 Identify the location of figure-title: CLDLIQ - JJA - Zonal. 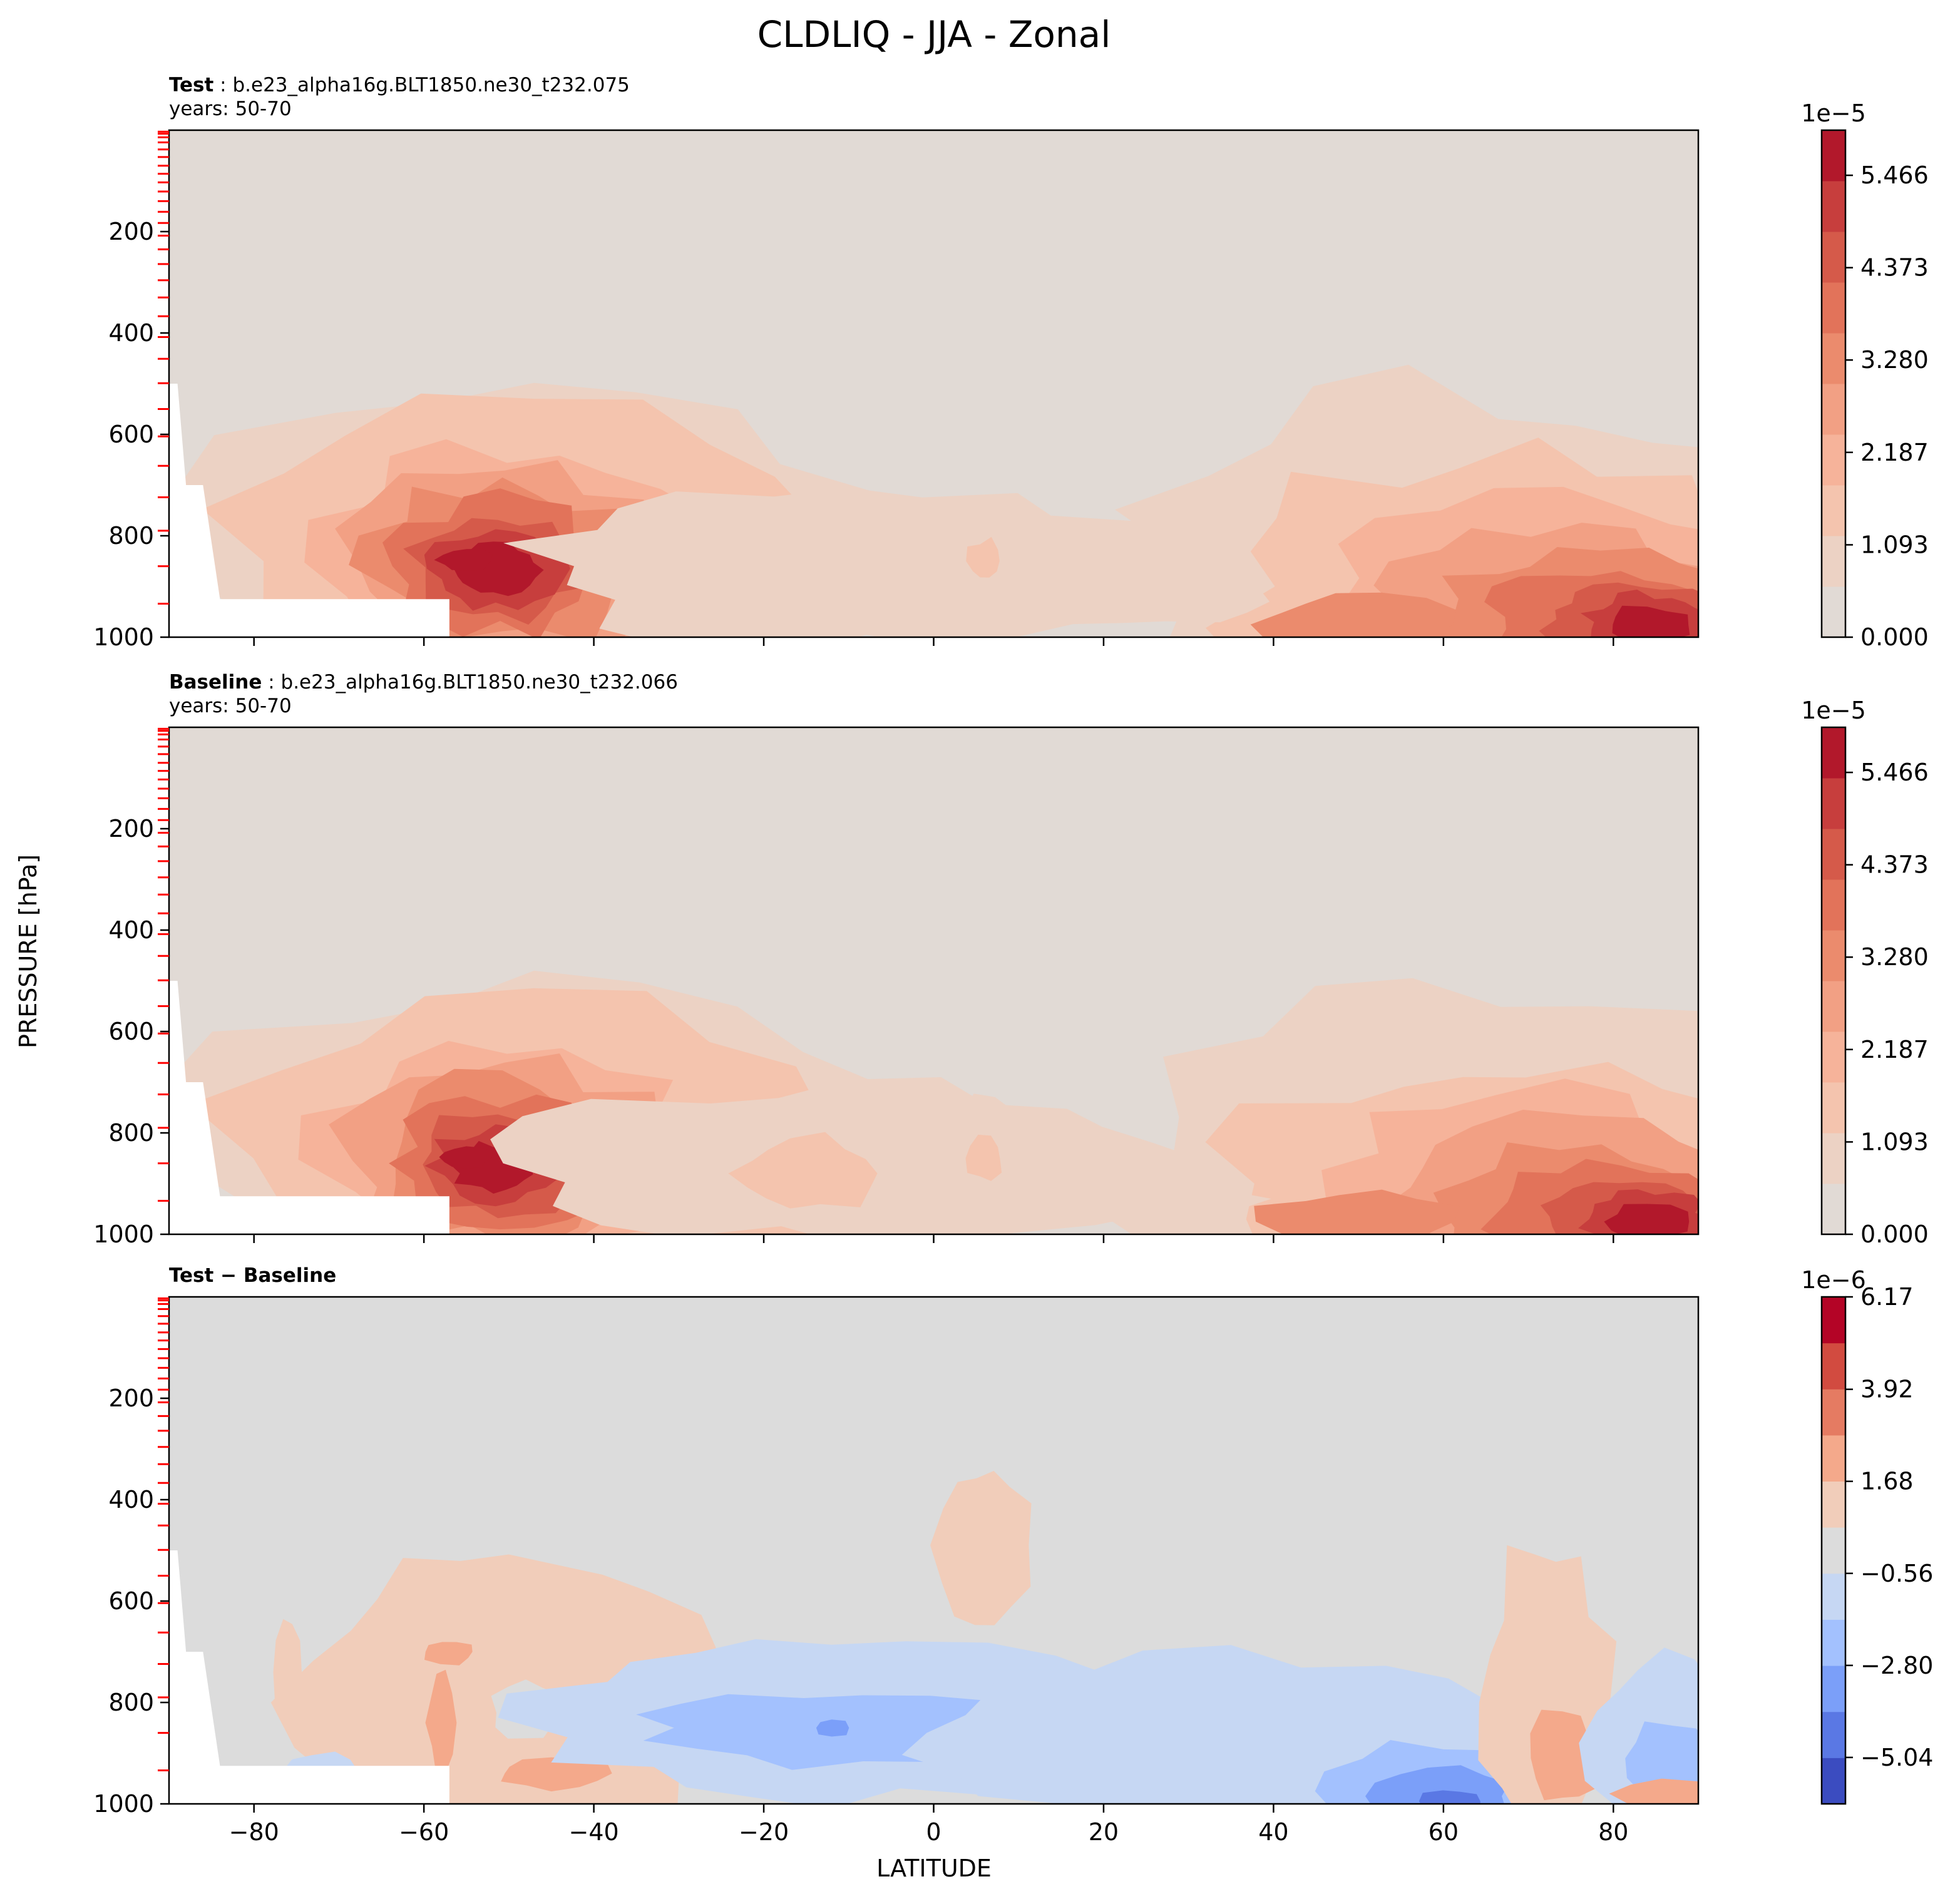
(934, 34).